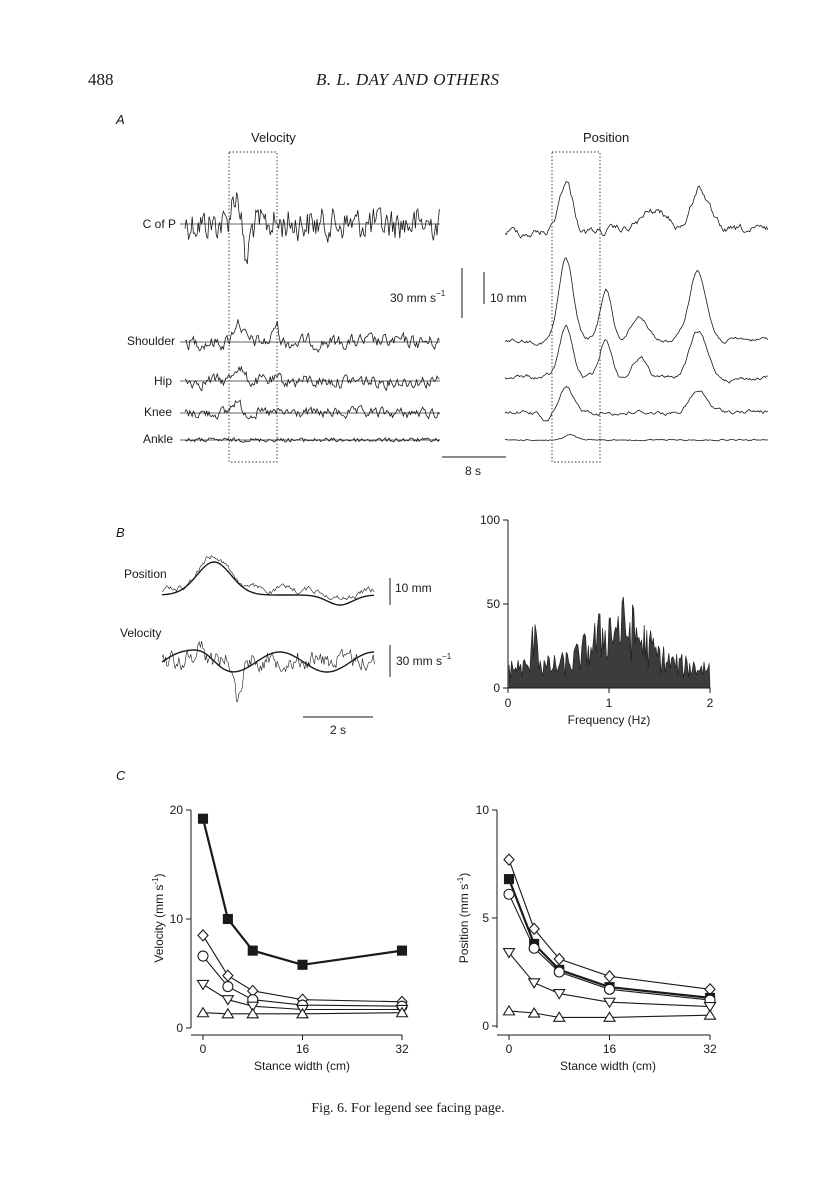  I want to click on ankle-position-trace, so click(636, 438).